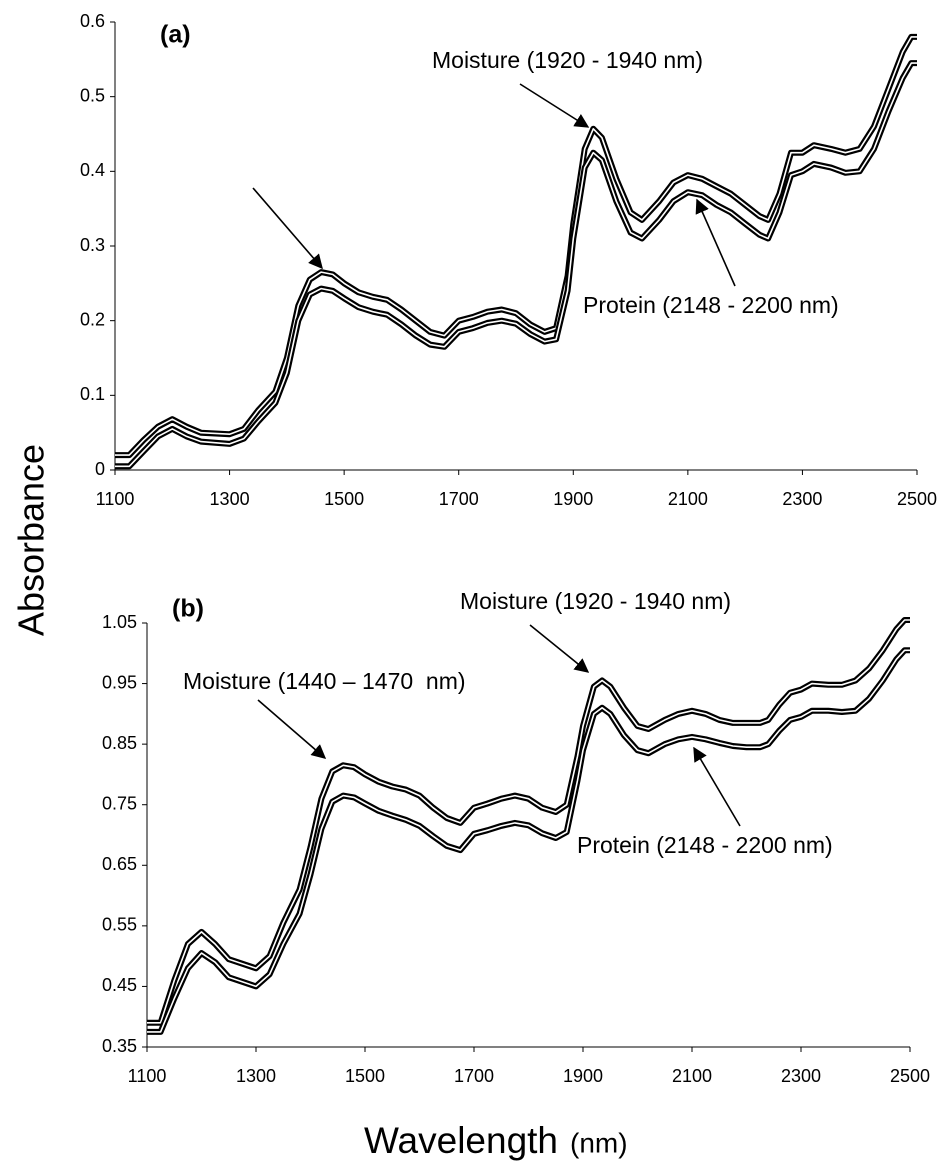 Image resolution: width=946 pixels, height=1172 pixels. I want to click on panel-label: (a), so click(175, 35).